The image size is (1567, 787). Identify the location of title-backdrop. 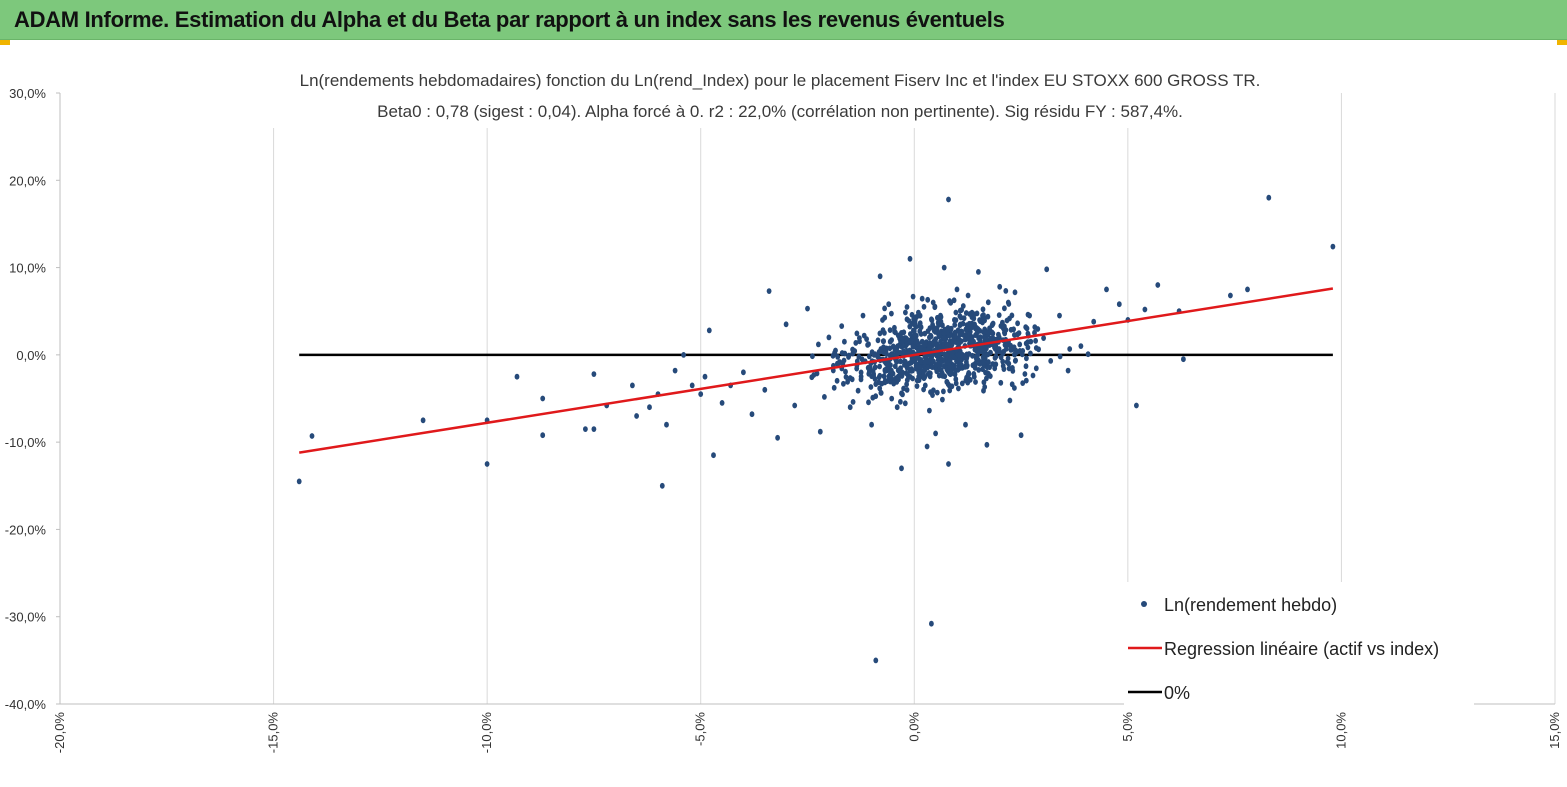
(784, 97).